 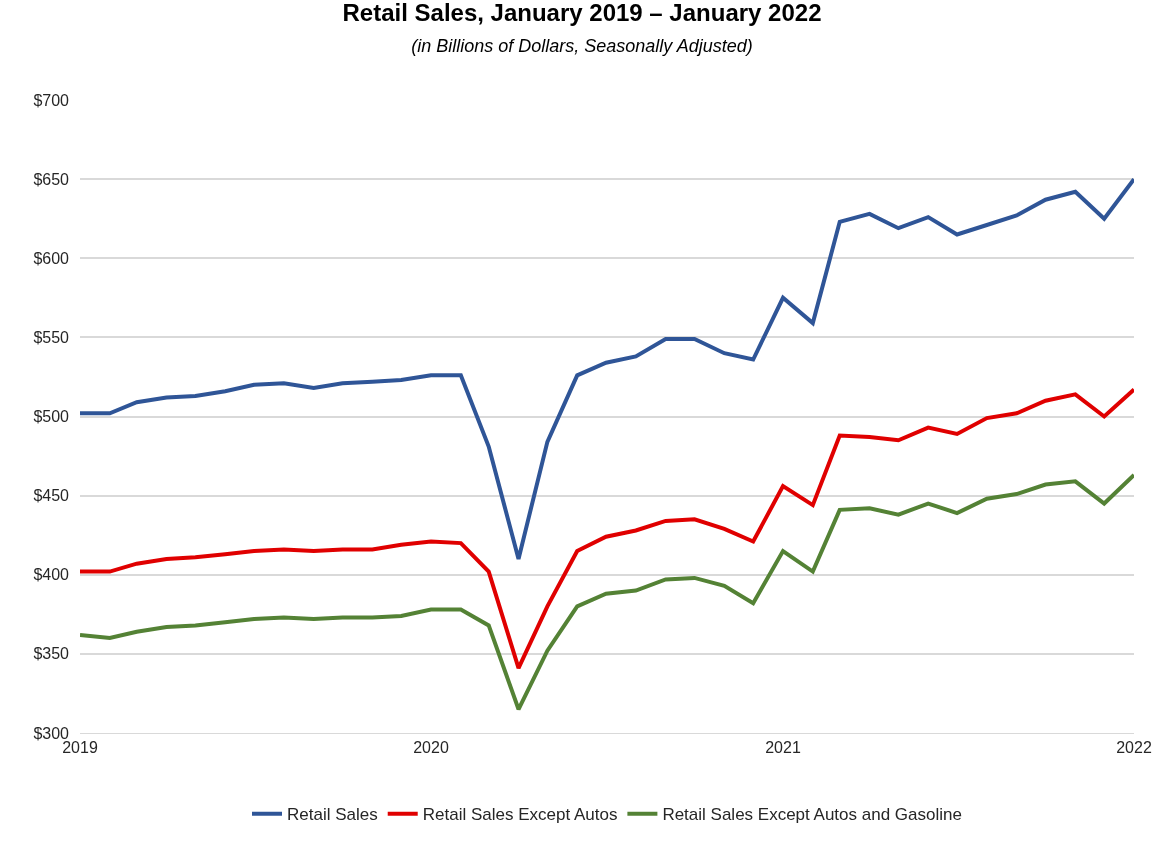 I want to click on chart-title: Retail Sales, January 2019 – January 2022, so click(x=582, y=13).